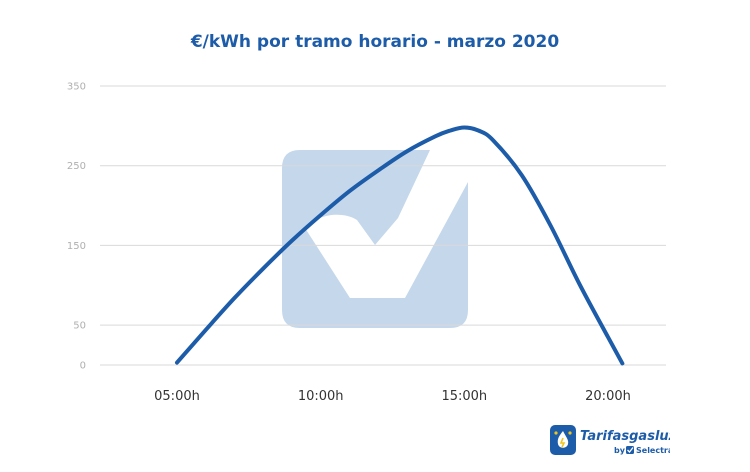  I want to click on logo-text: Tarifasgasluz, so click(625, 436).